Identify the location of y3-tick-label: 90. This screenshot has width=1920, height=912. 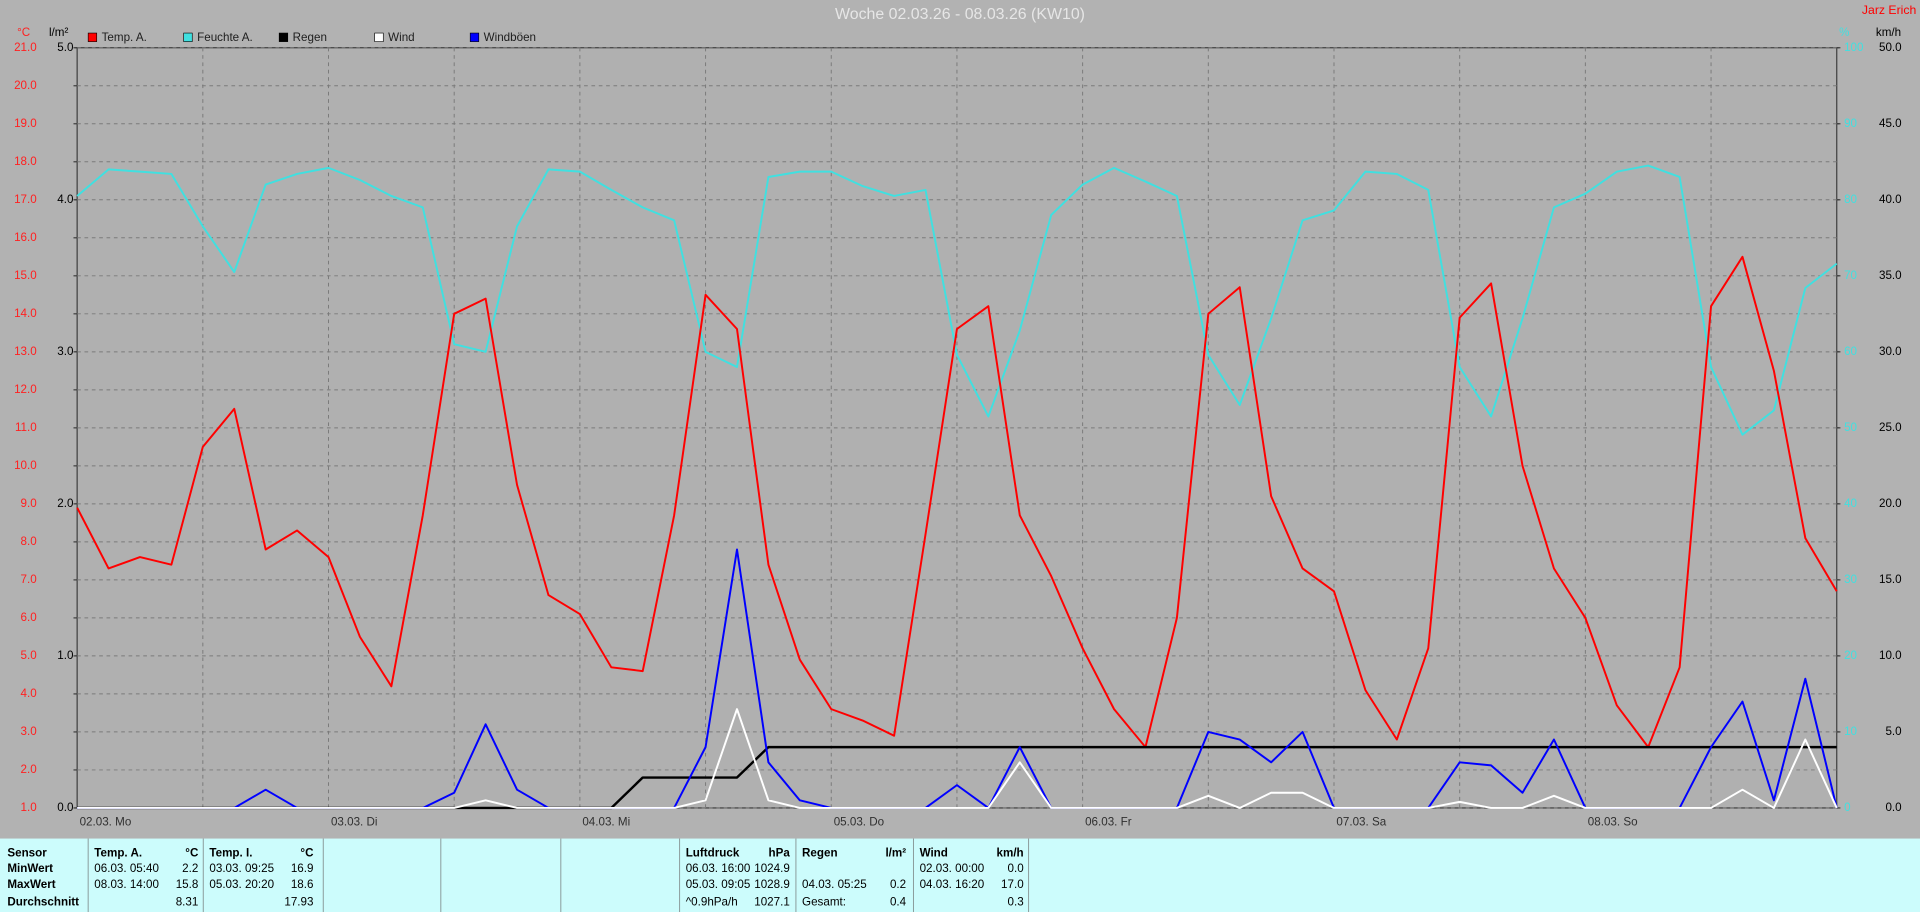
(1850, 123).